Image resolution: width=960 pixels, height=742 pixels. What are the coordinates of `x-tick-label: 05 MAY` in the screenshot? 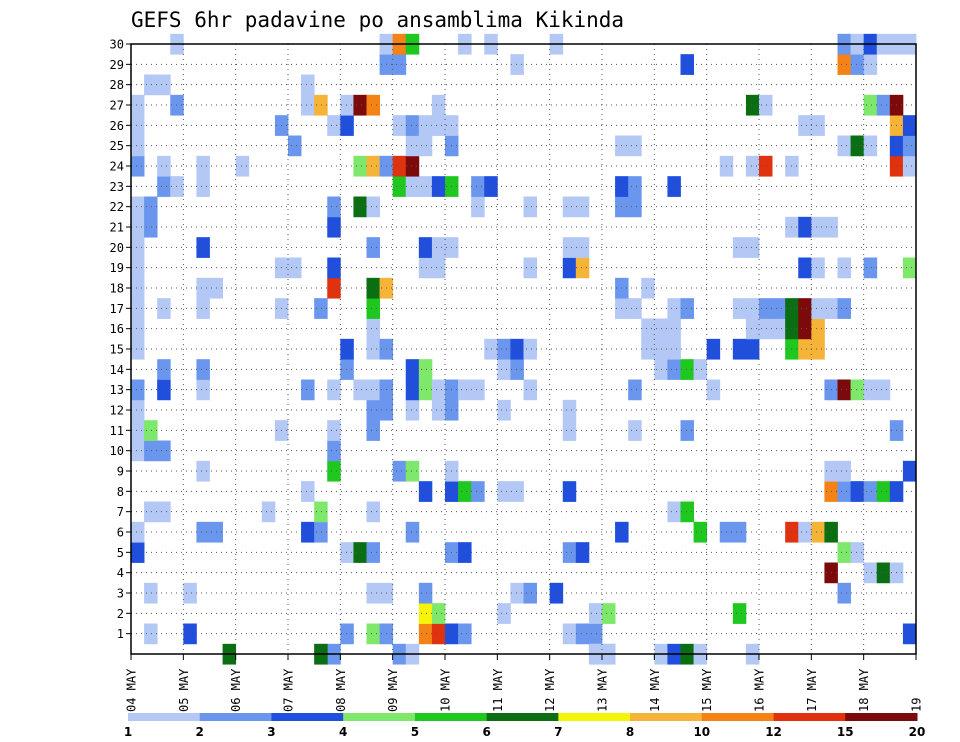 It's located at (184, 690).